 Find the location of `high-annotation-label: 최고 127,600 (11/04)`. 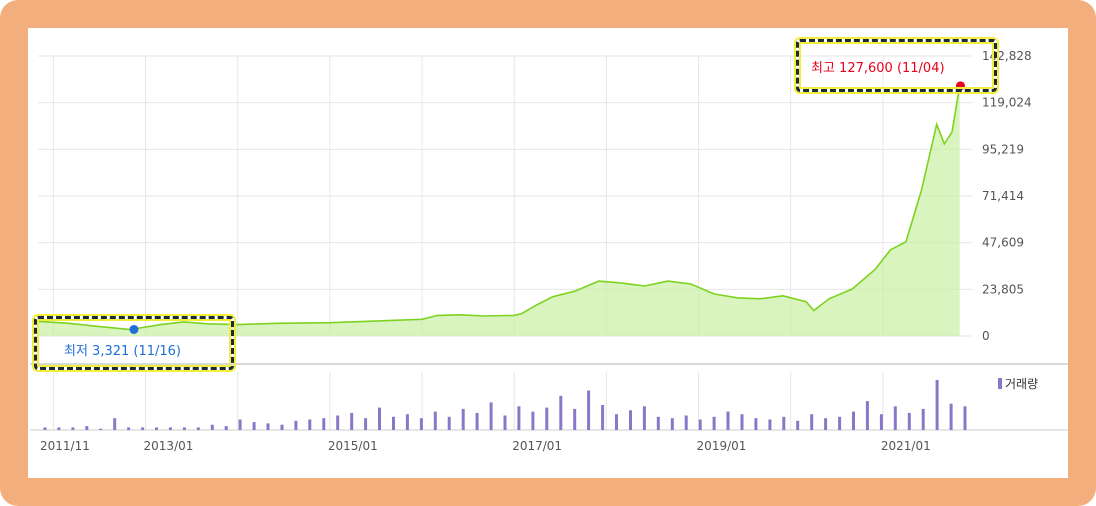

high-annotation-label: 최고 127,600 (11/04) is located at coordinates (878, 68).